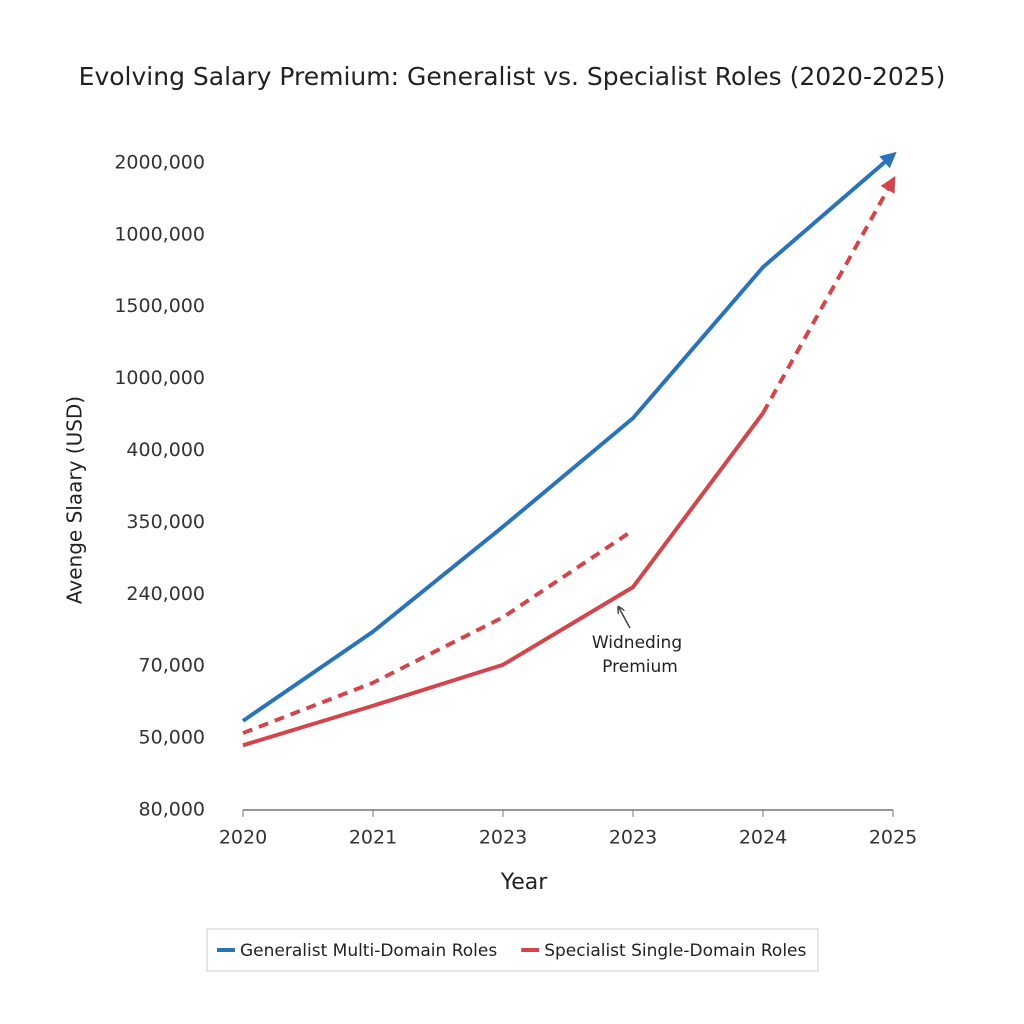 Image resolution: width=1024 pixels, height=1024 pixels. What do you see at coordinates (524, 882) in the screenshot?
I see `x-axis-label: Year` at bounding box center [524, 882].